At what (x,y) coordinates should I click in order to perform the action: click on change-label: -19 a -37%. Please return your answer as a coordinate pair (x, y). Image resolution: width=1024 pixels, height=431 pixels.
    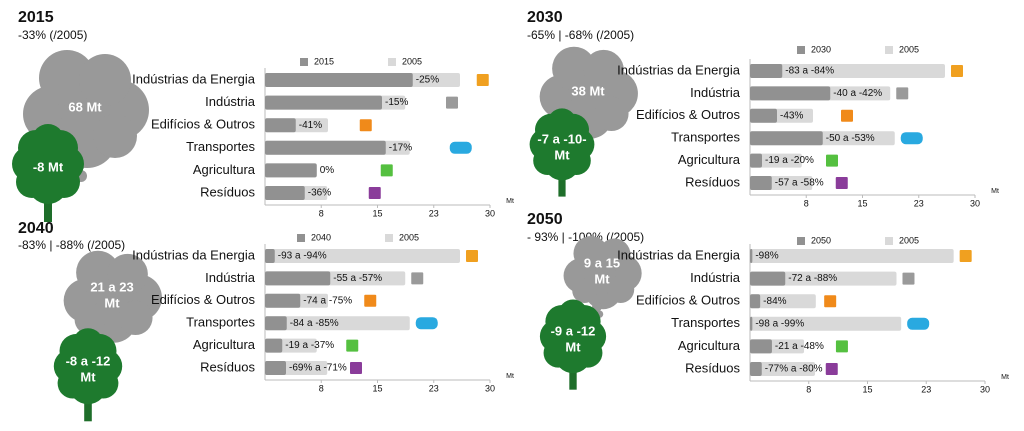
    Looking at the image, I should click on (309, 345).